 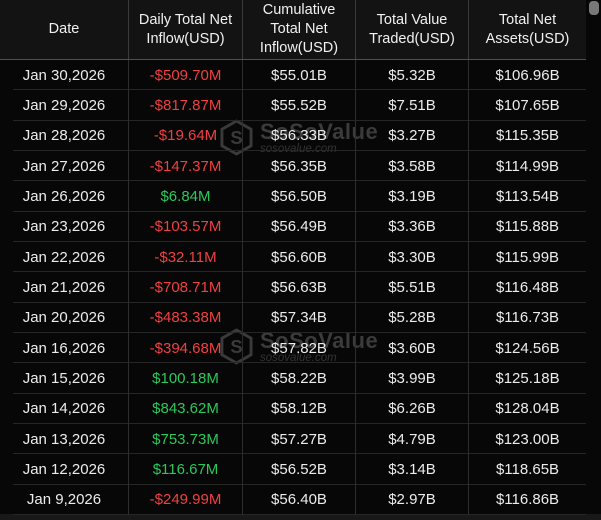 What do you see at coordinates (411, 196) in the screenshot?
I see `value-traded-cell: $3.19B` at bounding box center [411, 196].